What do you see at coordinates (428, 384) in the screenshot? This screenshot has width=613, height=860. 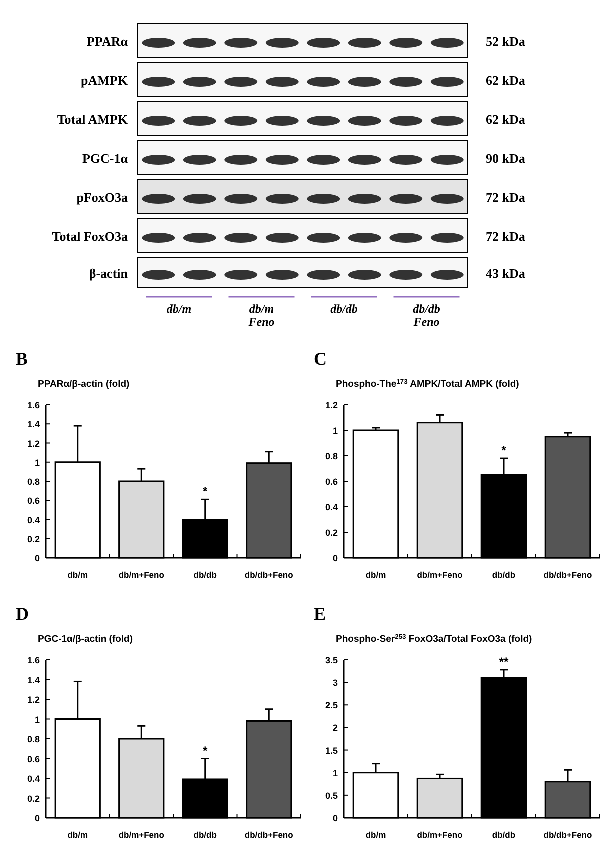 I see `y-axis-title: Phospho-The$^{173}$ AMPK/Total AMPK (fold)` at bounding box center [428, 384].